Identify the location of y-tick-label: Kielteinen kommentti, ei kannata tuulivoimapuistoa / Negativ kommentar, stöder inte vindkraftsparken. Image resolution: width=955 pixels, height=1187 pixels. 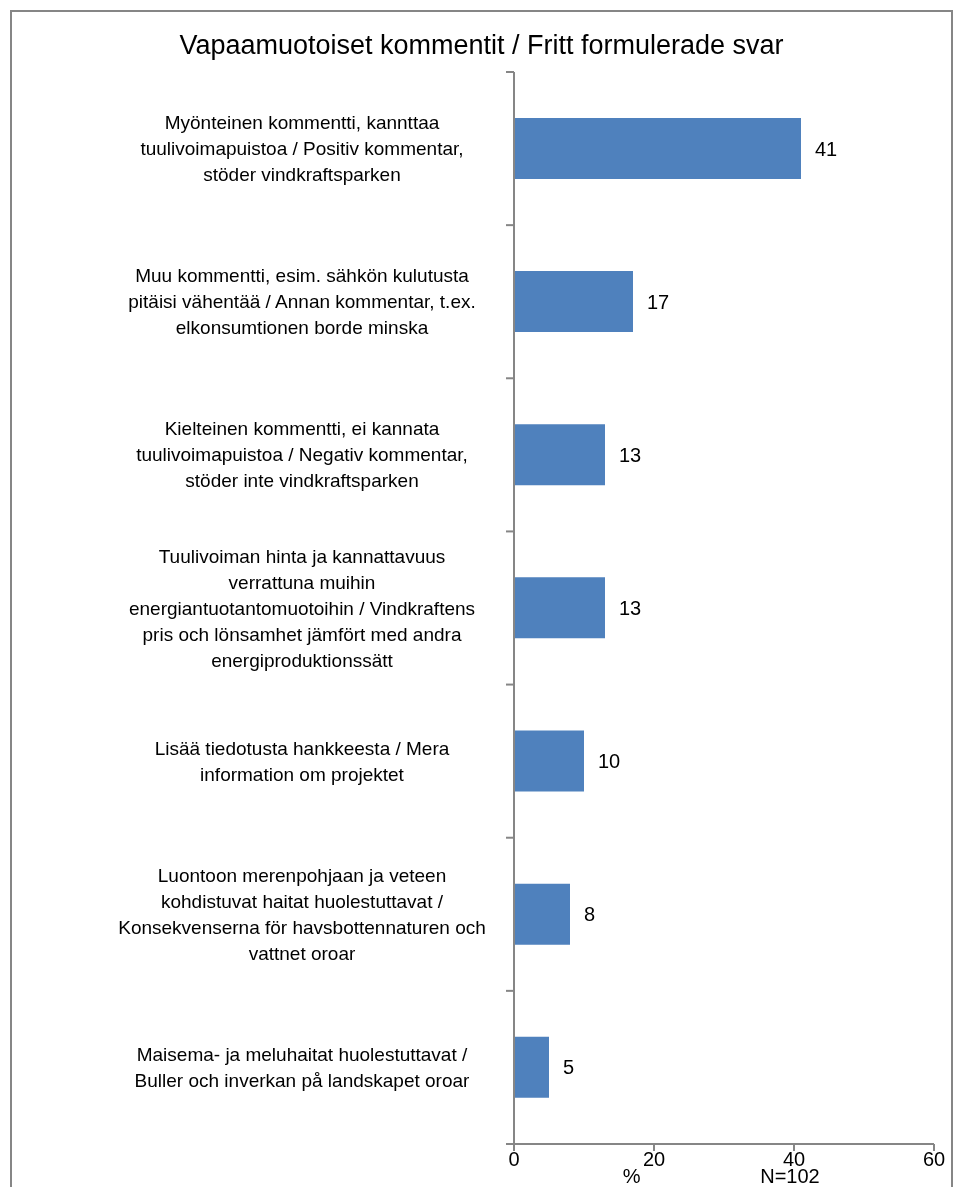
(302, 455).